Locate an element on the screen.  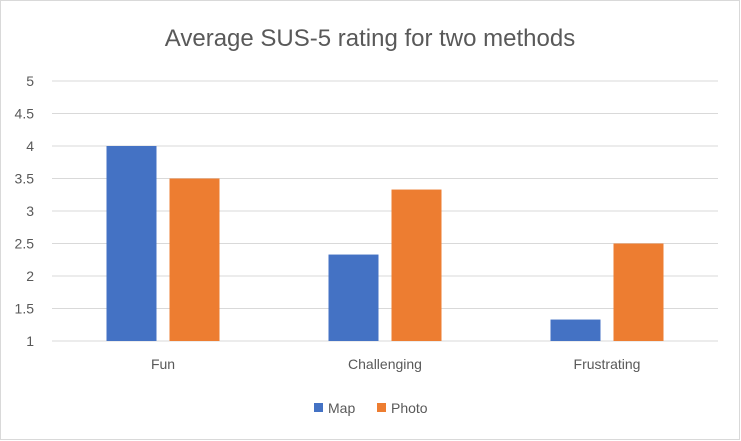
legend-label: Photo is located at coordinates (409, 408).